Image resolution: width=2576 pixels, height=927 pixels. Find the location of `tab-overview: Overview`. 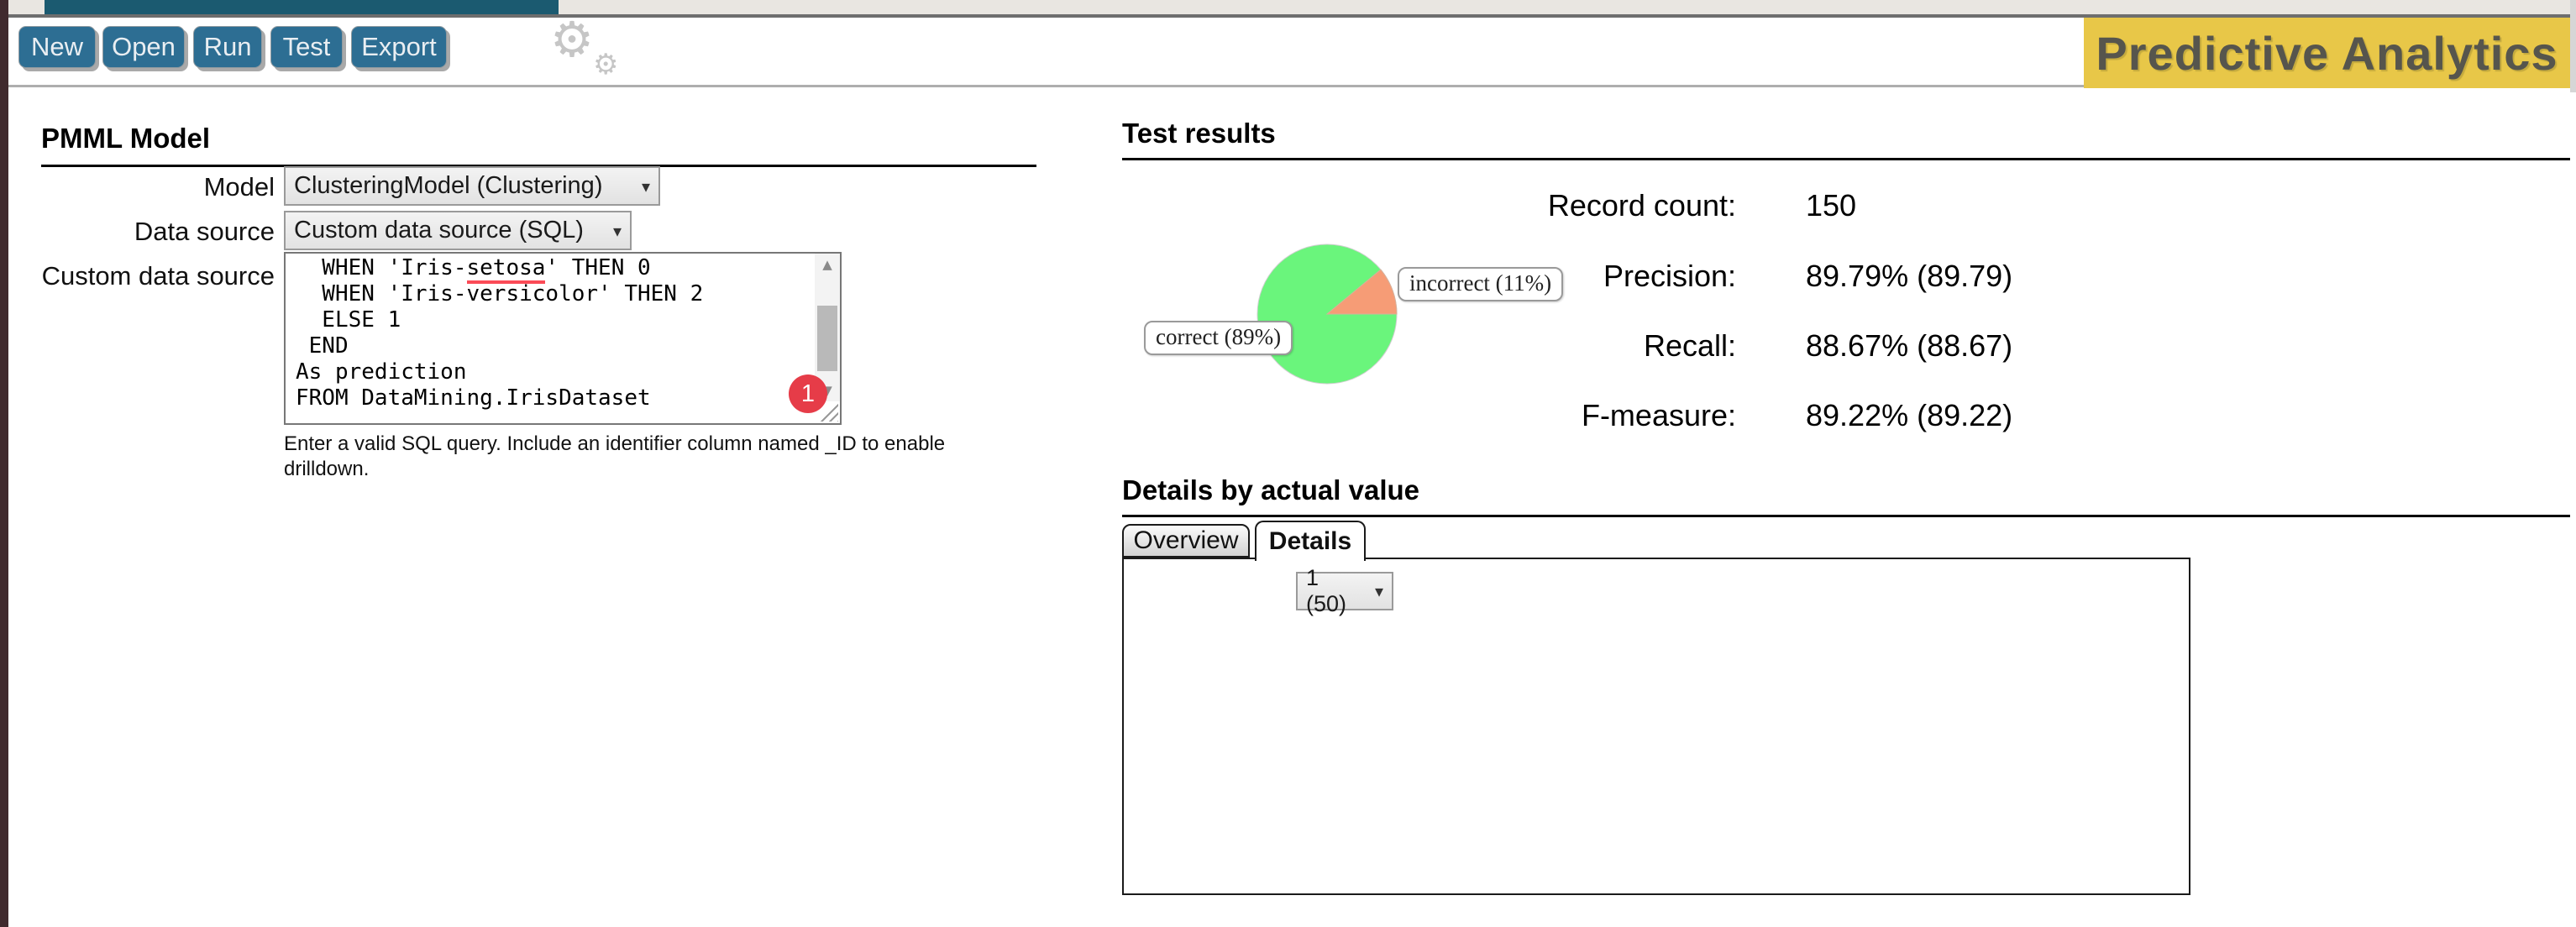

tab-overview: Overview is located at coordinates (1186, 541).